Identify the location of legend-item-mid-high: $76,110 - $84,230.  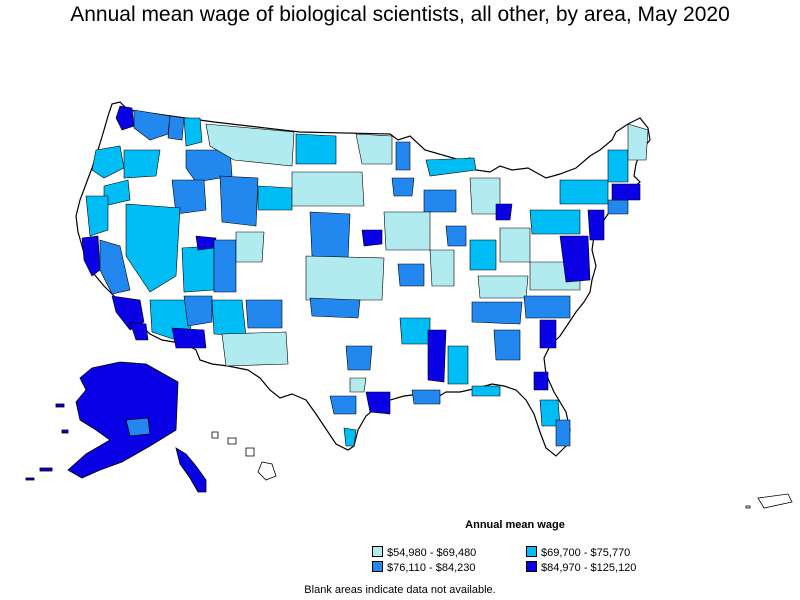
(423, 568).